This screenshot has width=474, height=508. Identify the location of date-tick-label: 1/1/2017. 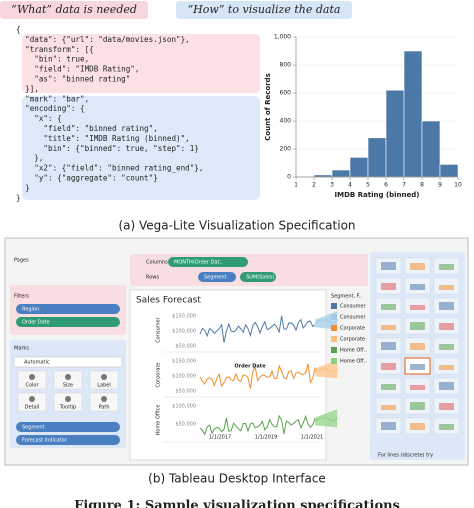
(220, 438).